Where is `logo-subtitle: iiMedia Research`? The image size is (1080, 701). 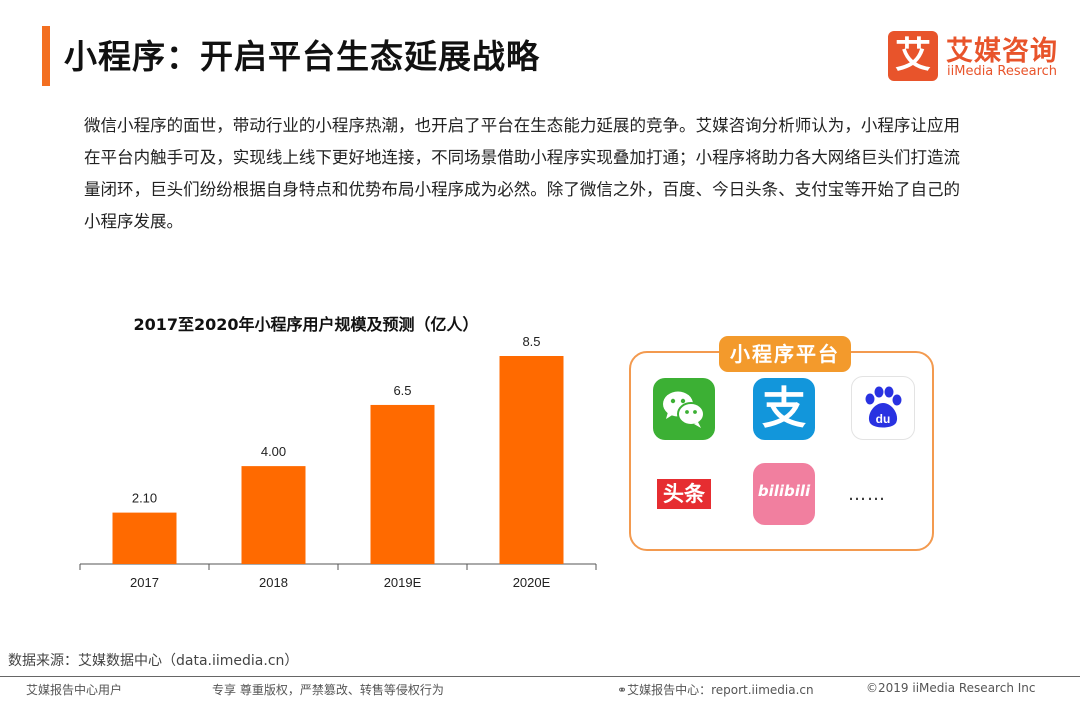
logo-subtitle: iiMedia Research is located at coordinates (1002, 71).